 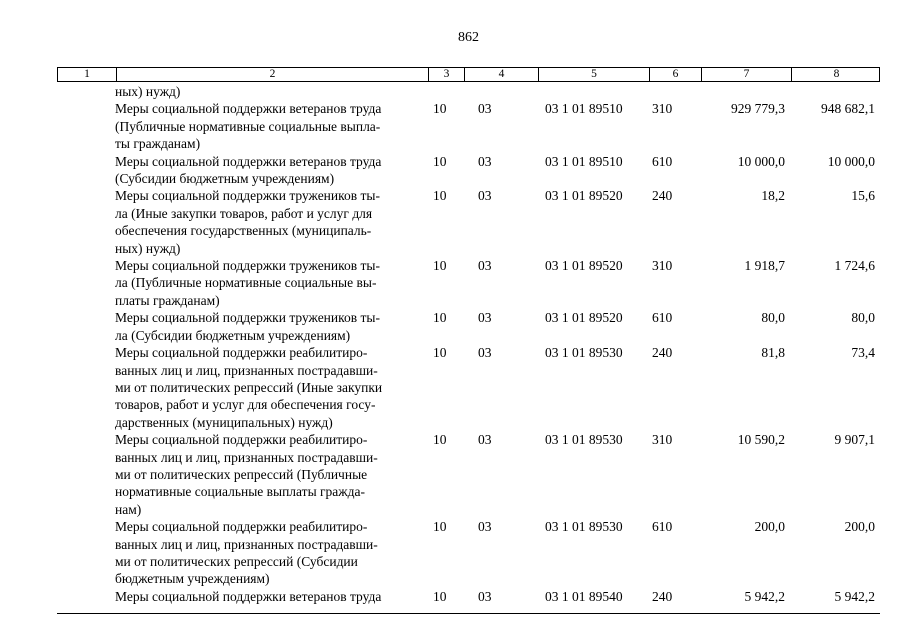 I want to click on cell-csr: 03 1 01 89510, so click(x=584, y=109).